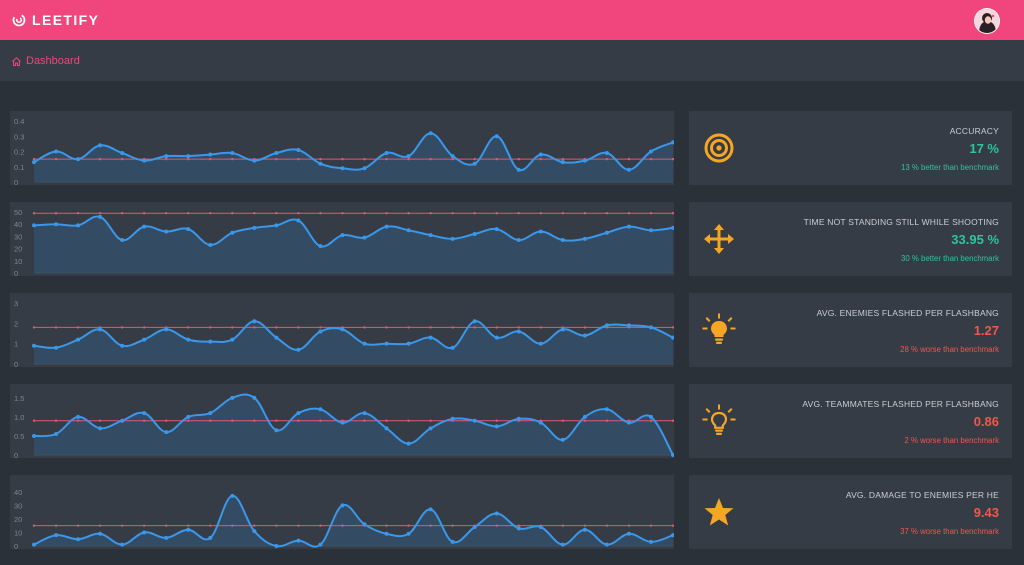  Describe the element at coordinates (987, 21) in the screenshot. I see `user-avatar` at that location.